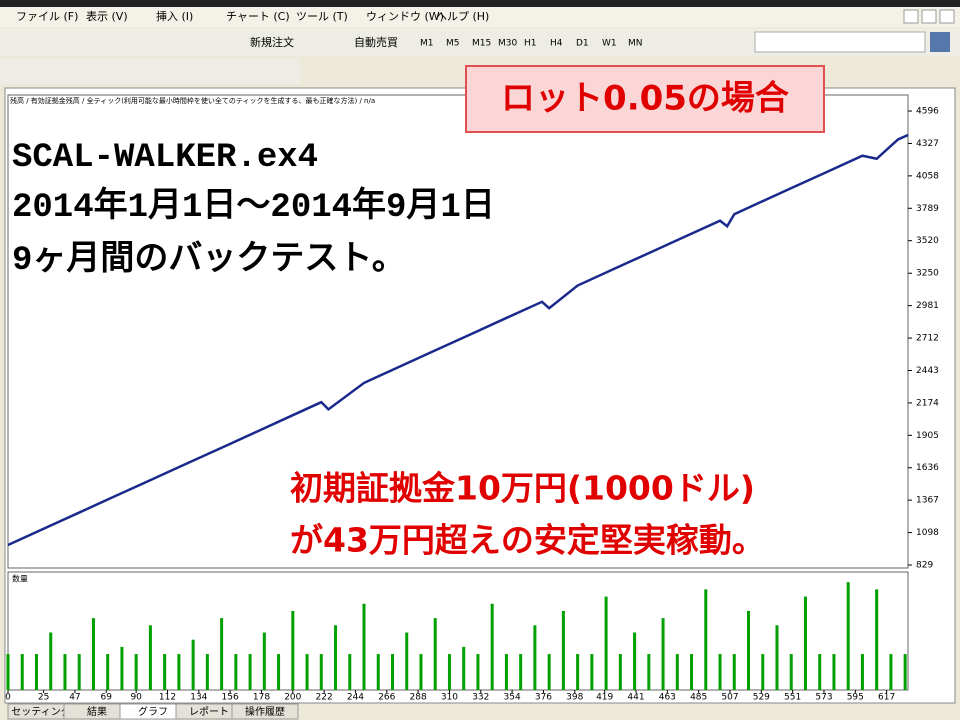 Image resolution: width=960 pixels, height=720 pixels. I want to click on chat-button, so click(940, 42).